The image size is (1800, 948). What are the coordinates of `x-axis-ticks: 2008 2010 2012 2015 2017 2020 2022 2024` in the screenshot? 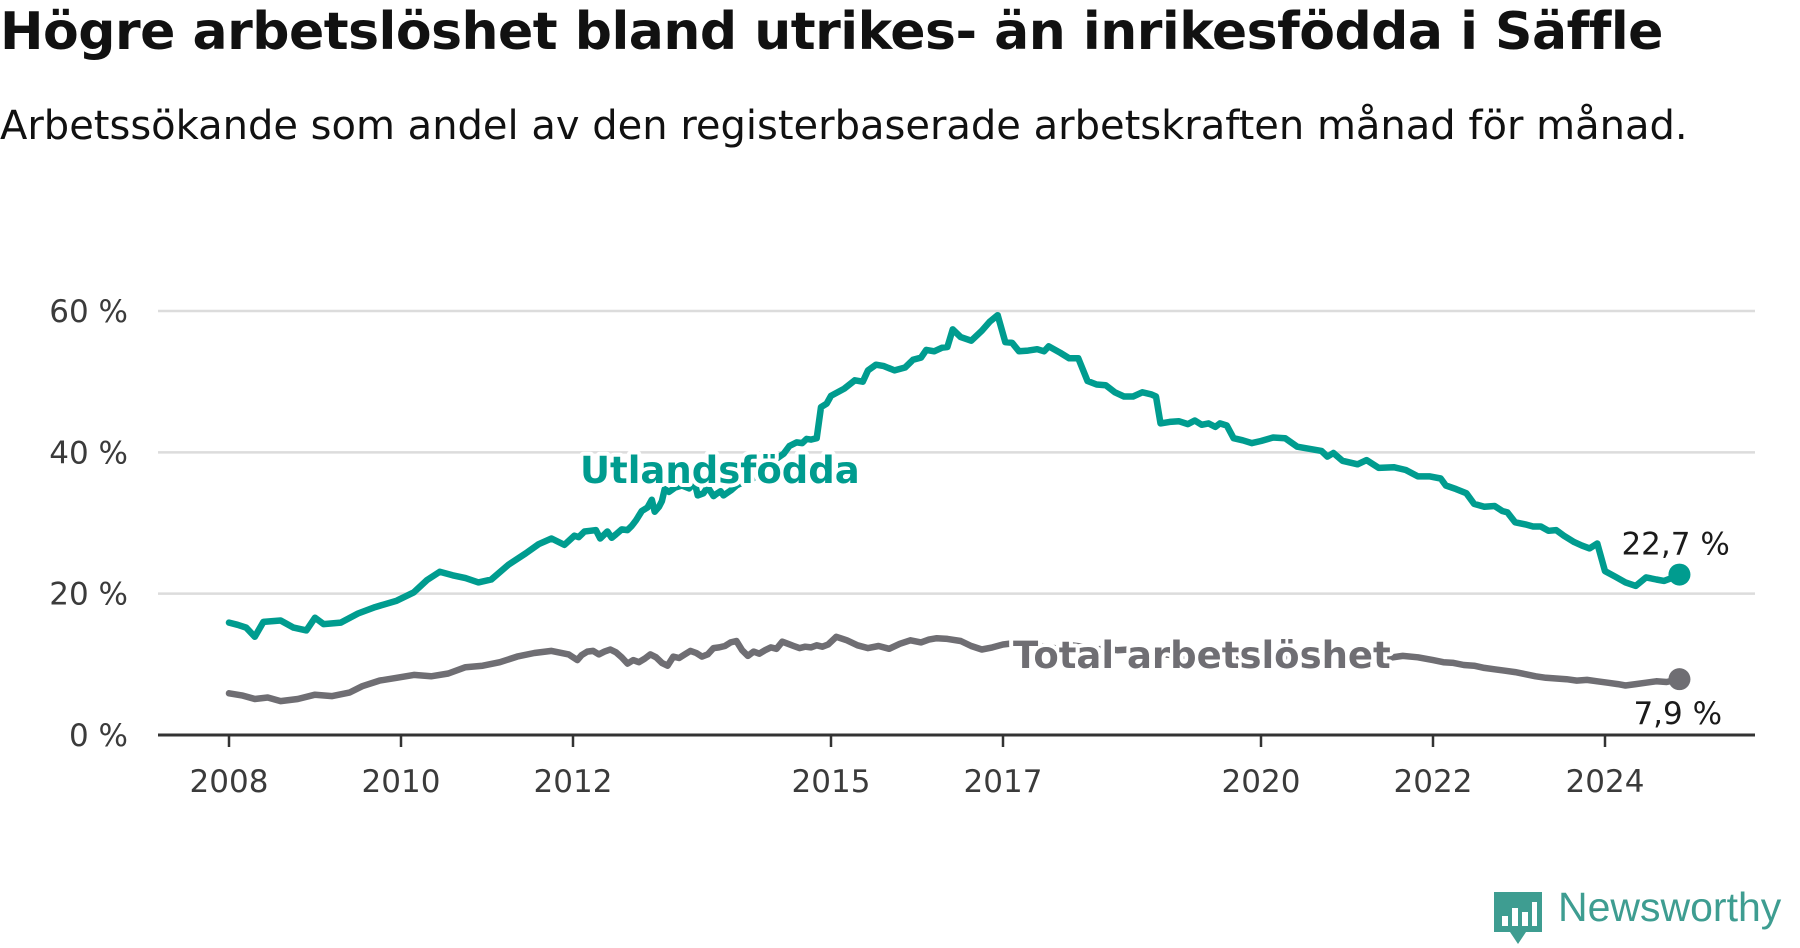 It's located at (917, 767).